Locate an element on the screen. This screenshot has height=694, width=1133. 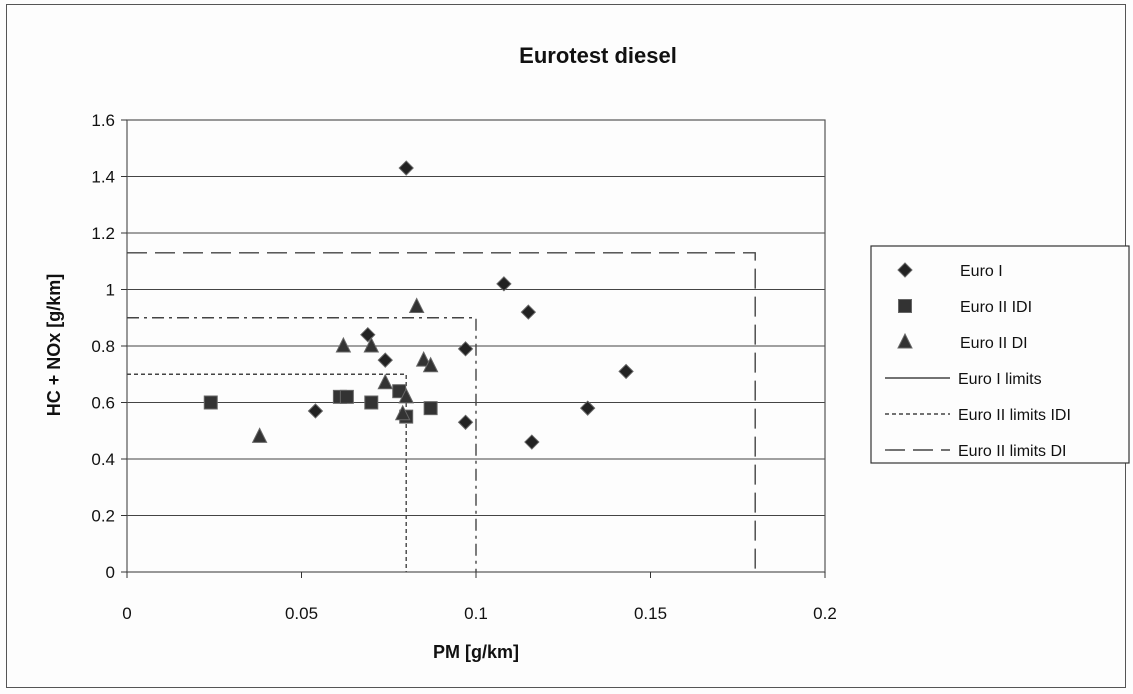
legend-triangle-icon is located at coordinates (905, 340).